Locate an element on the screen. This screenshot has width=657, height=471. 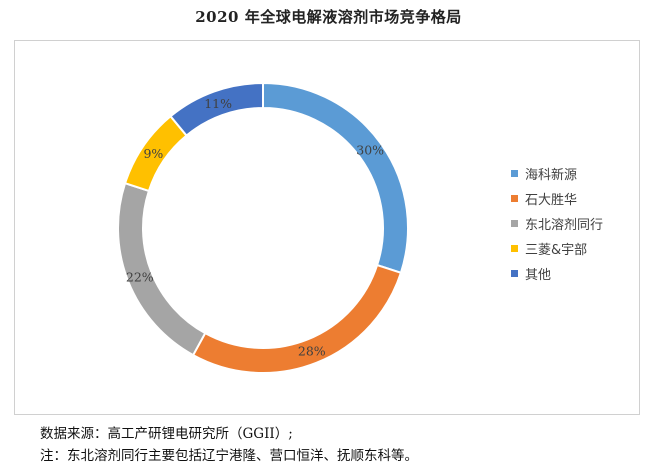
legend-item-3: 东北溶剂同行 is located at coordinates (557, 223).